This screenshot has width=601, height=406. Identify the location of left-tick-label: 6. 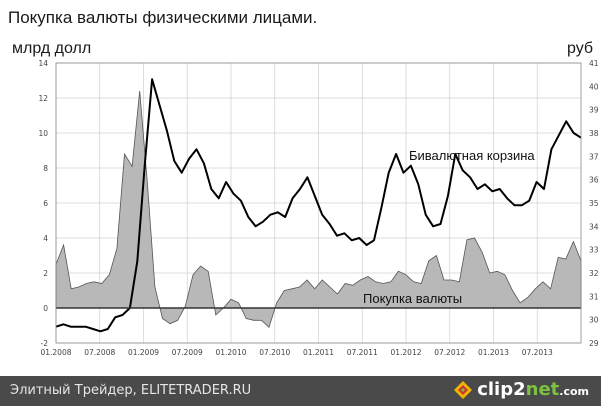
(45, 203).